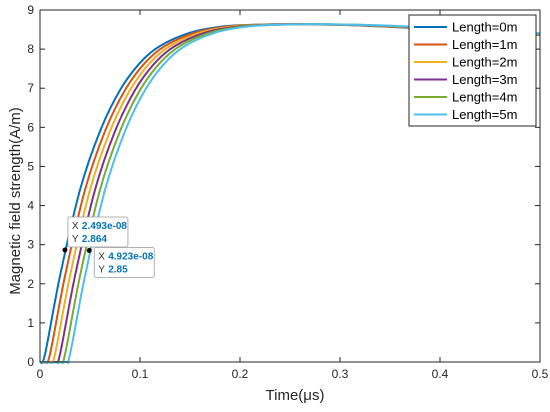  I want to click on y-tick-label: 2, so click(30, 284).